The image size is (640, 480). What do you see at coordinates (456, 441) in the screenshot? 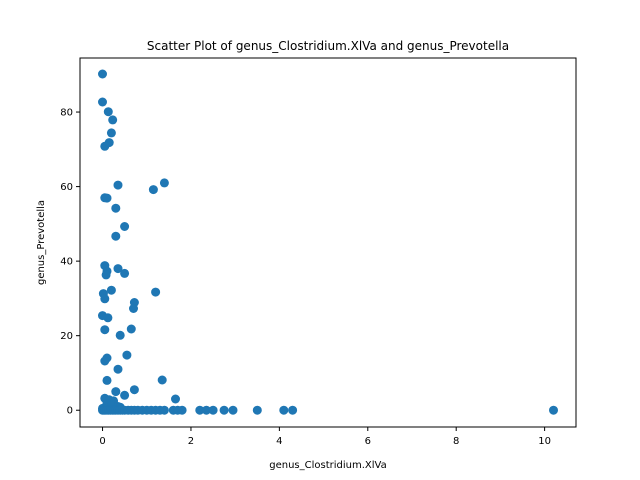
I see `x-tick-label: 8` at bounding box center [456, 441].